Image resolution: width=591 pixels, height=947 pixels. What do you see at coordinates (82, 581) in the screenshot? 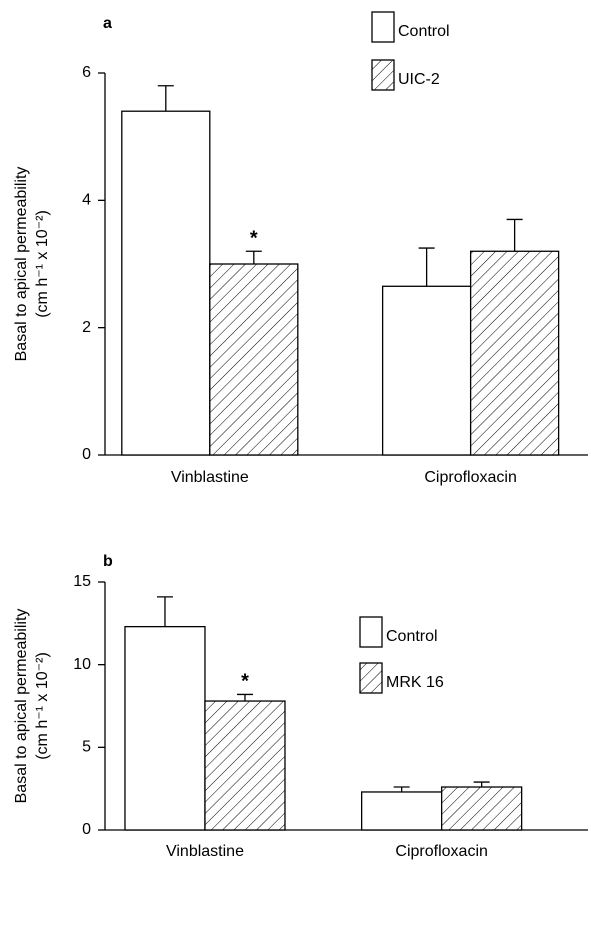
I see `y-tick-label: 15` at bounding box center [82, 581].